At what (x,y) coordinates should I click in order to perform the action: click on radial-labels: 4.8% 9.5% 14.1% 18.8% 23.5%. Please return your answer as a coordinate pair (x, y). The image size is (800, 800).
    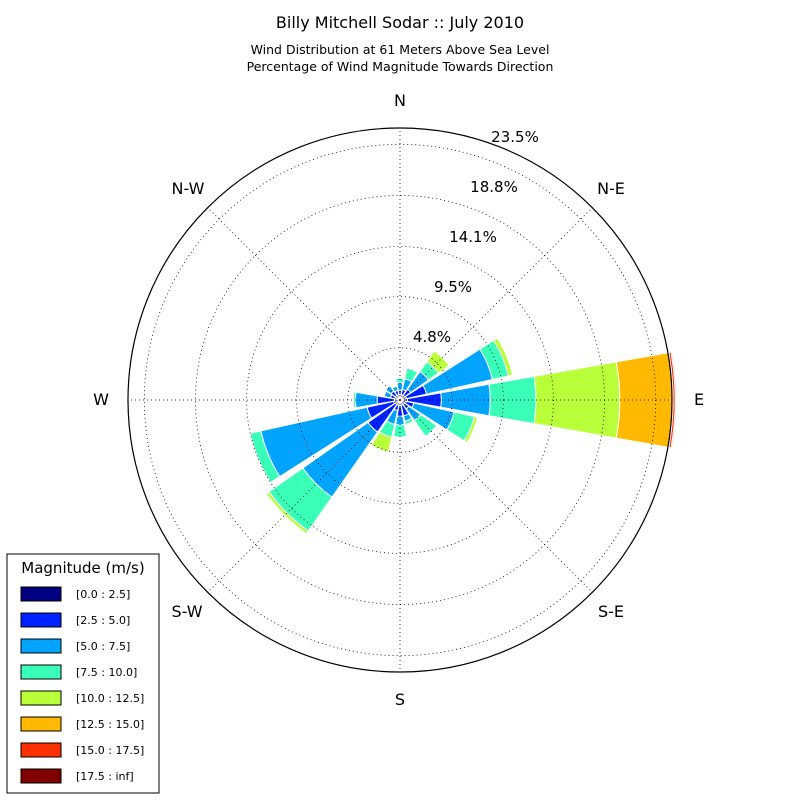
    Looking at the image, I should click on (476, 237).